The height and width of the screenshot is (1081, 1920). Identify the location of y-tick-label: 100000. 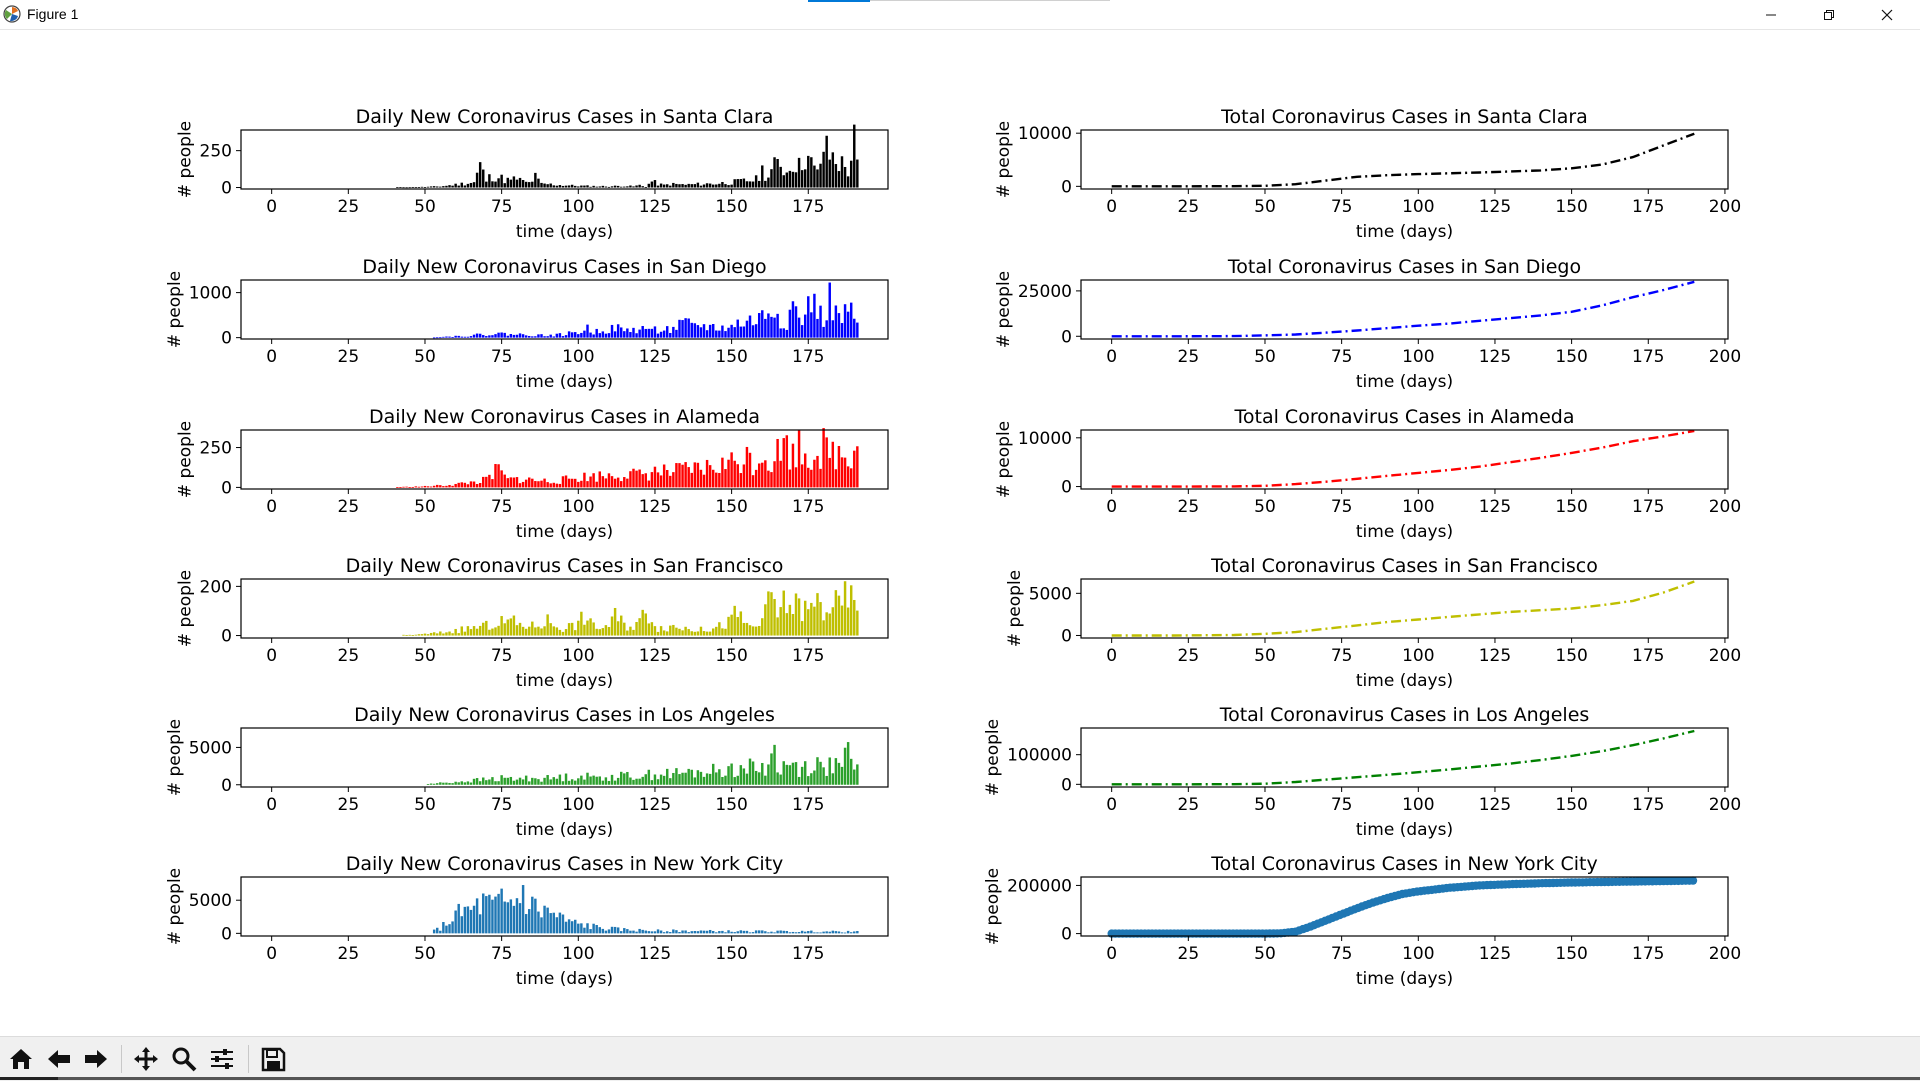
(1039, 756).